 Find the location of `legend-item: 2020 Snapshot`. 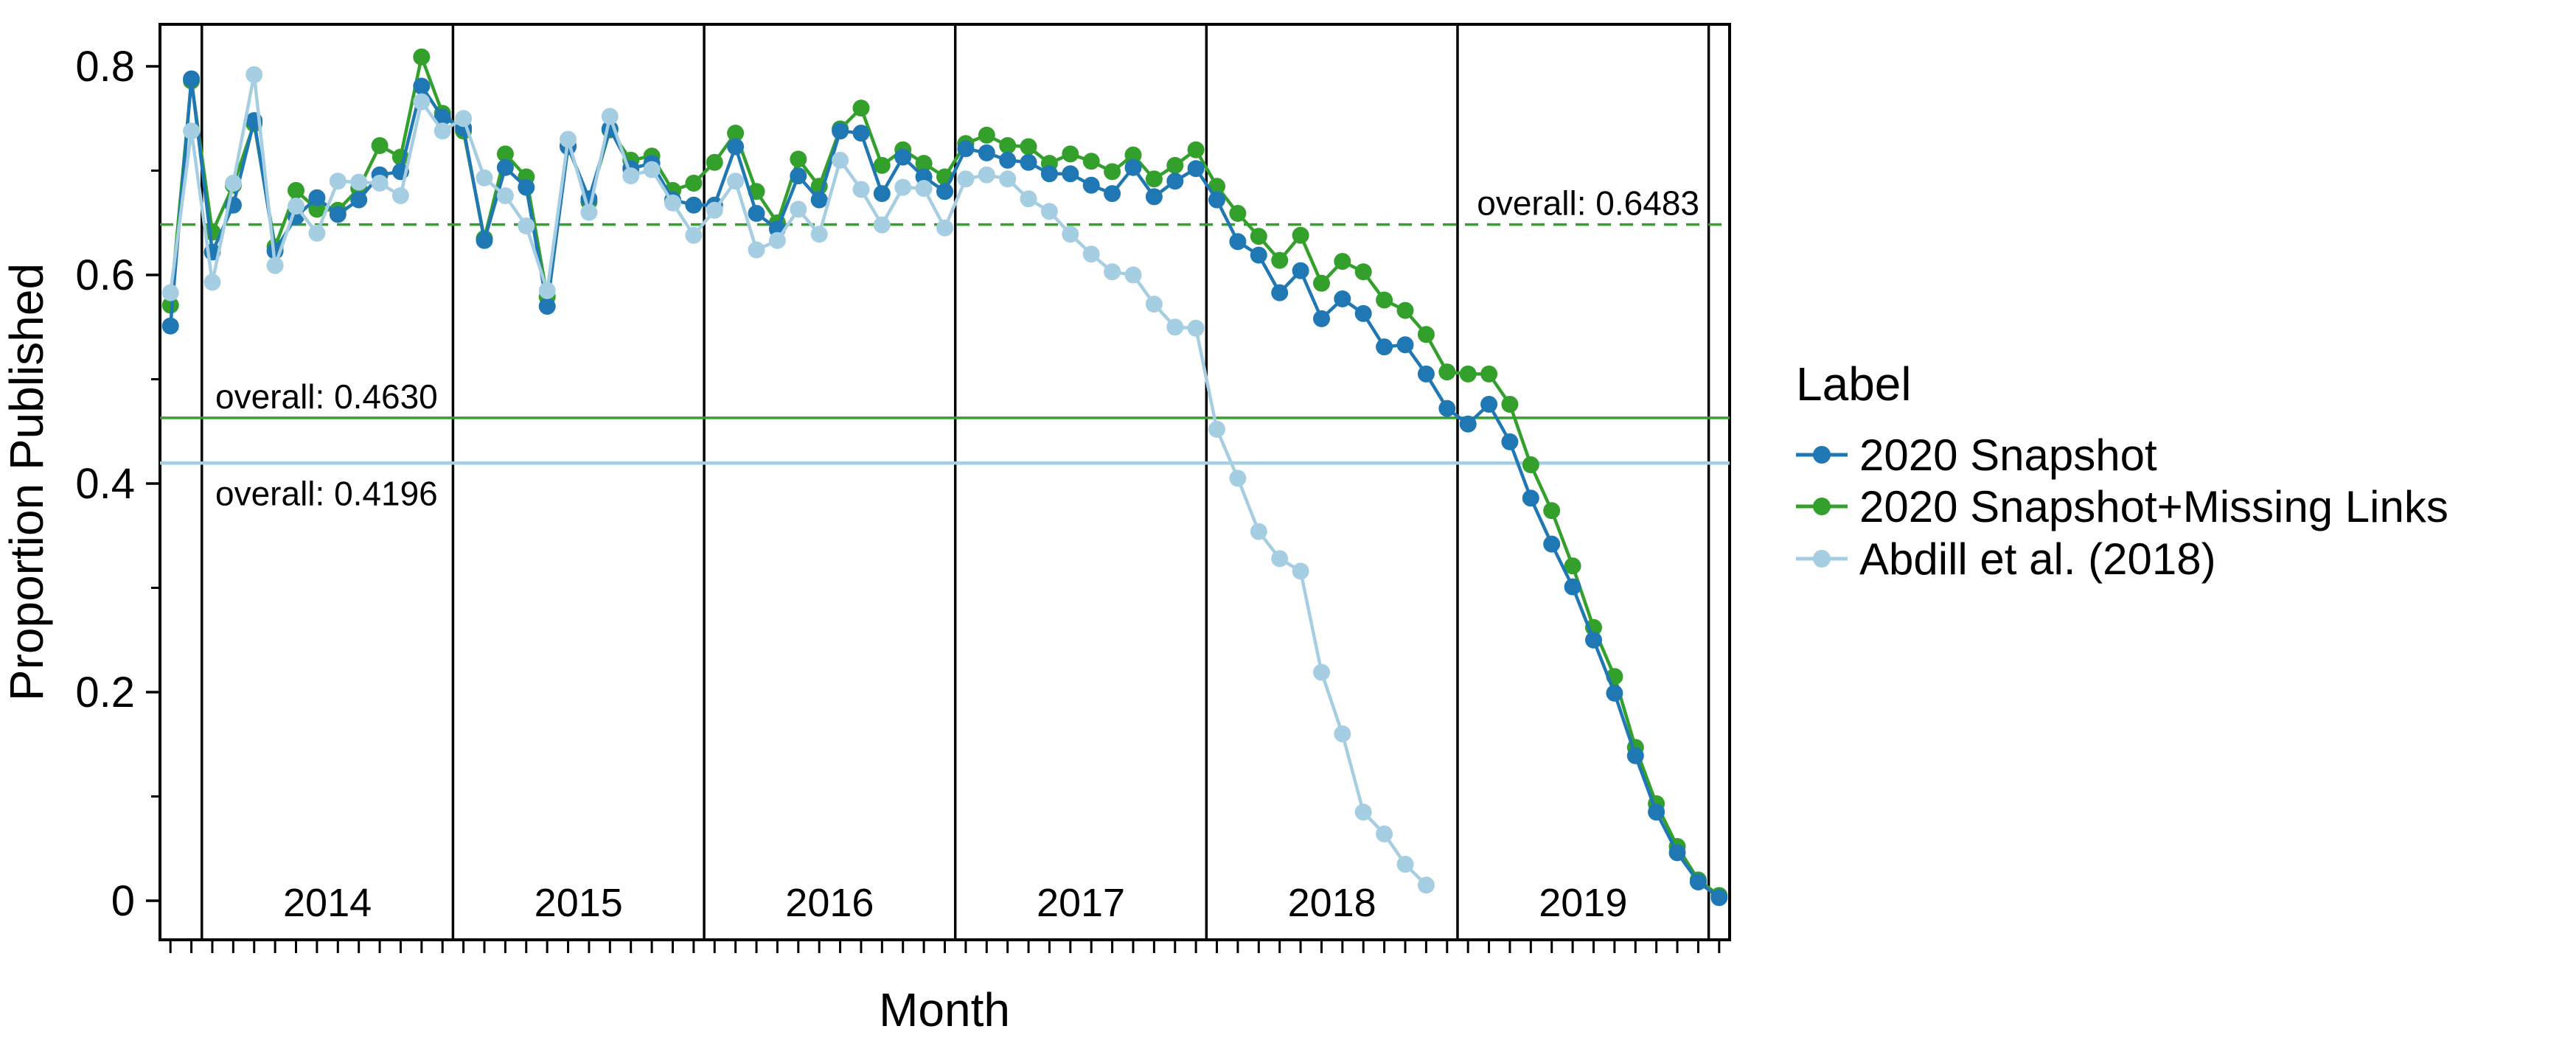

legend-item: 2020 Snapshot is located at coordinates (1977, 455).